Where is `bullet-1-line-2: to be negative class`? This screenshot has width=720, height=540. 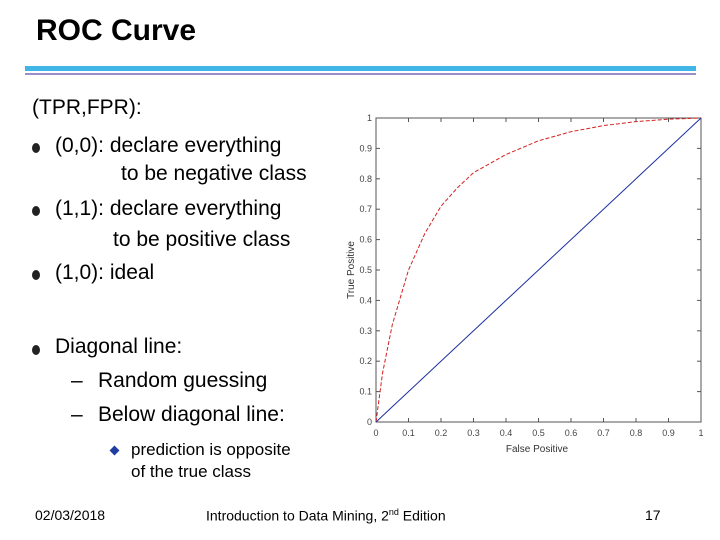 bullet-1-line-2: to be negative class is located at coordinates (214, 173).